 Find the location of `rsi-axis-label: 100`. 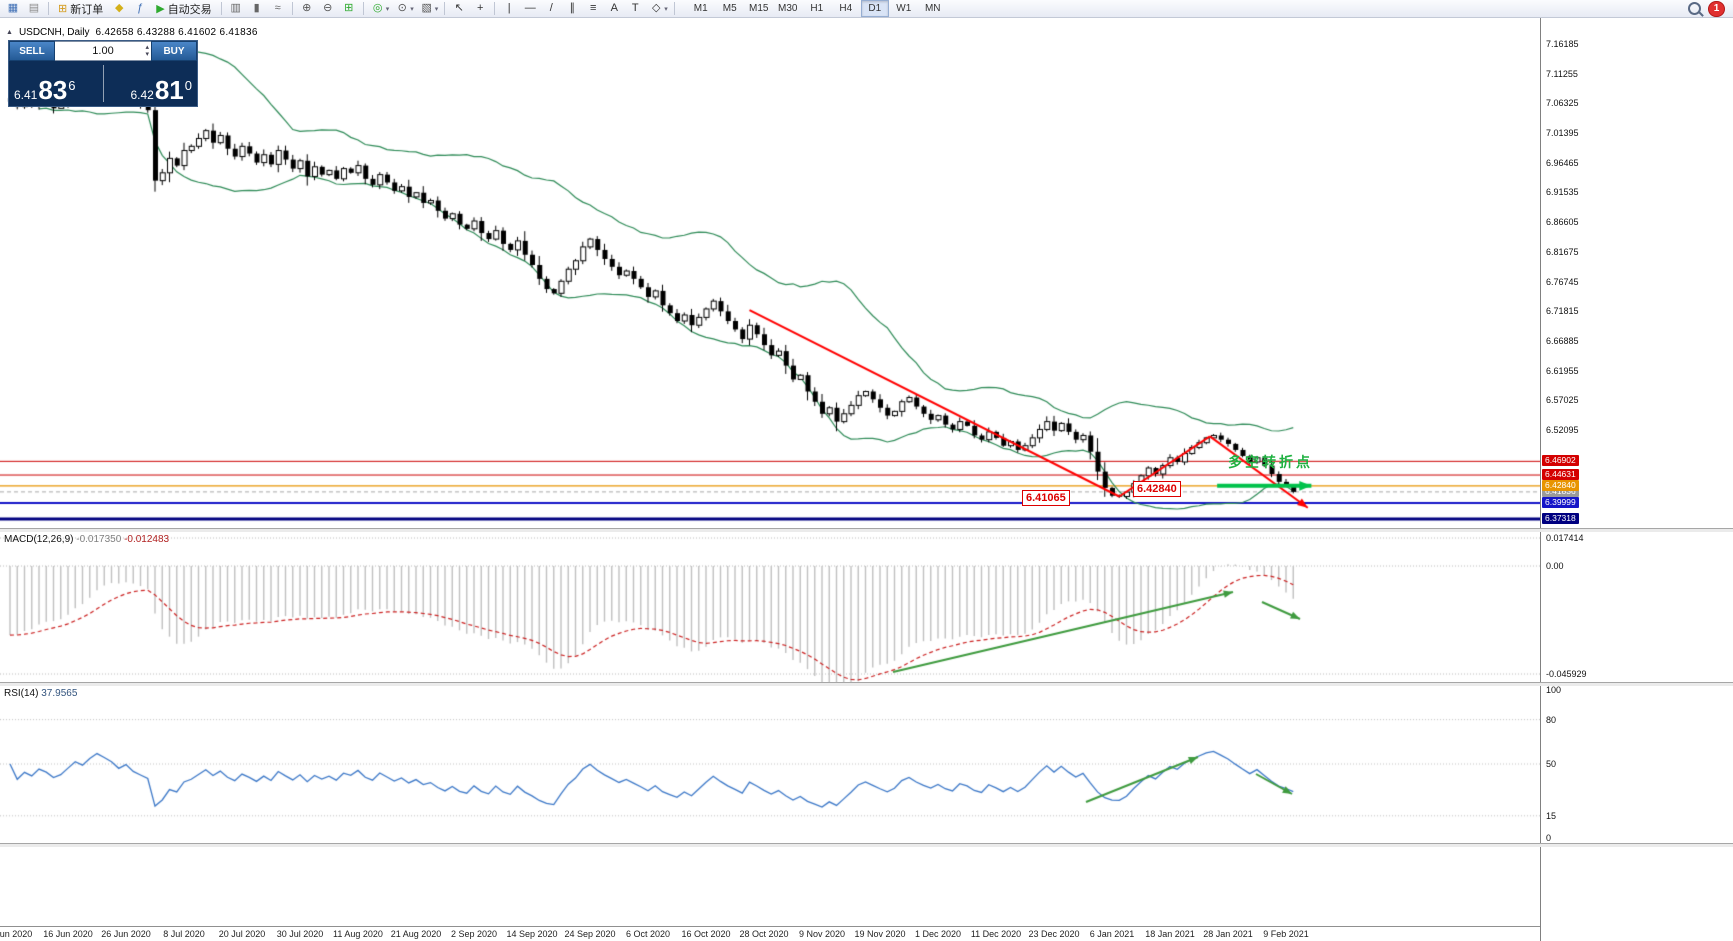

rsi-axis-label: 100 is located at coordinates (1554, 690).